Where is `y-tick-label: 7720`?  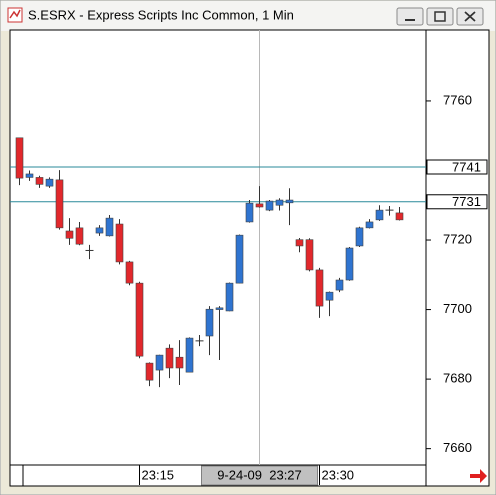 y-tick-label: 7720 is located at coordinates (457, 238).